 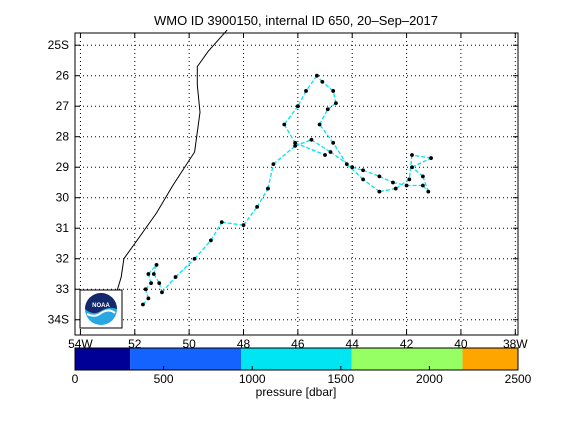 I want to click on pressure-colorbar: 0 500 1000 1500 2000 2500 pressure [dbar], so click(x=302, y=373).